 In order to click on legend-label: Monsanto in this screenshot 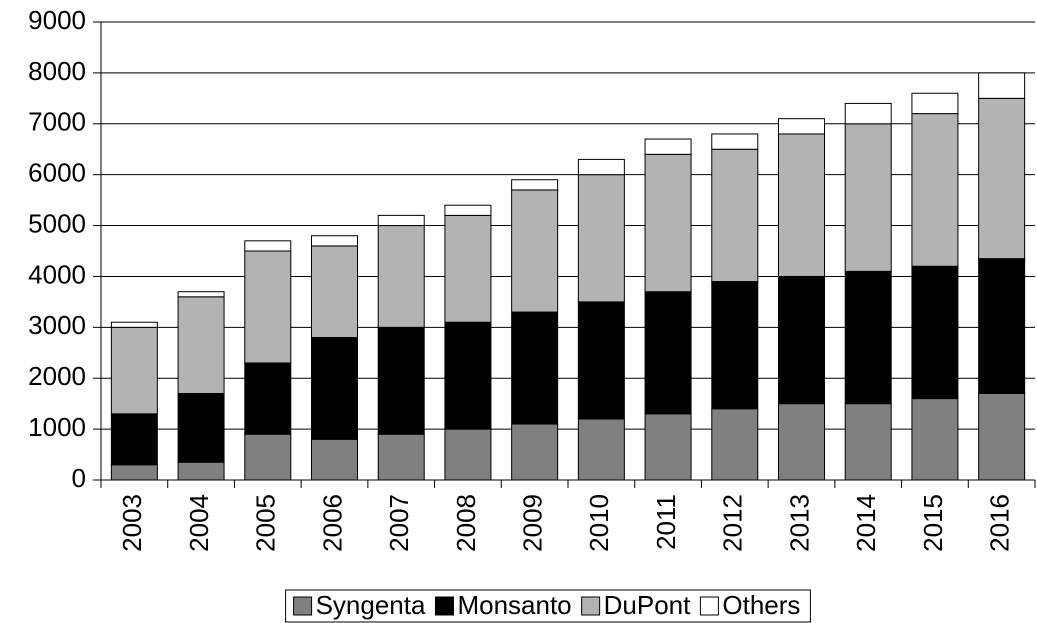, I will do `click(514, 605)`.